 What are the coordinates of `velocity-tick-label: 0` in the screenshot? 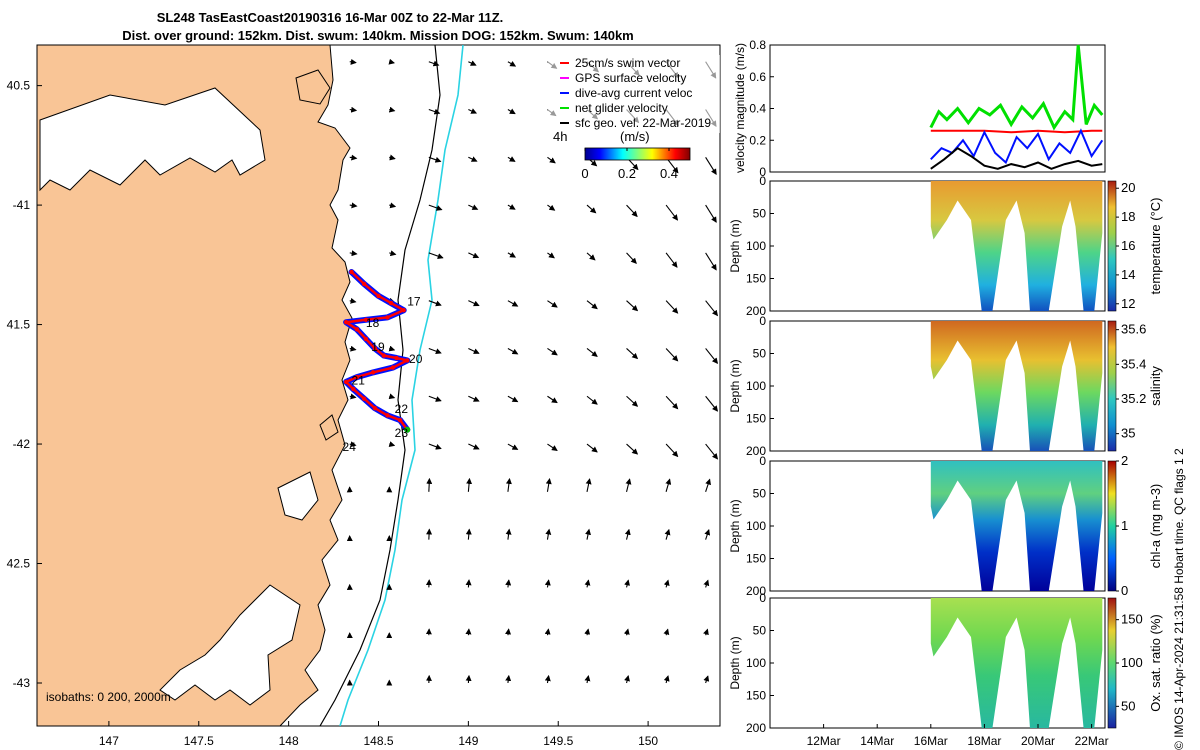 It's located at (762, 172).